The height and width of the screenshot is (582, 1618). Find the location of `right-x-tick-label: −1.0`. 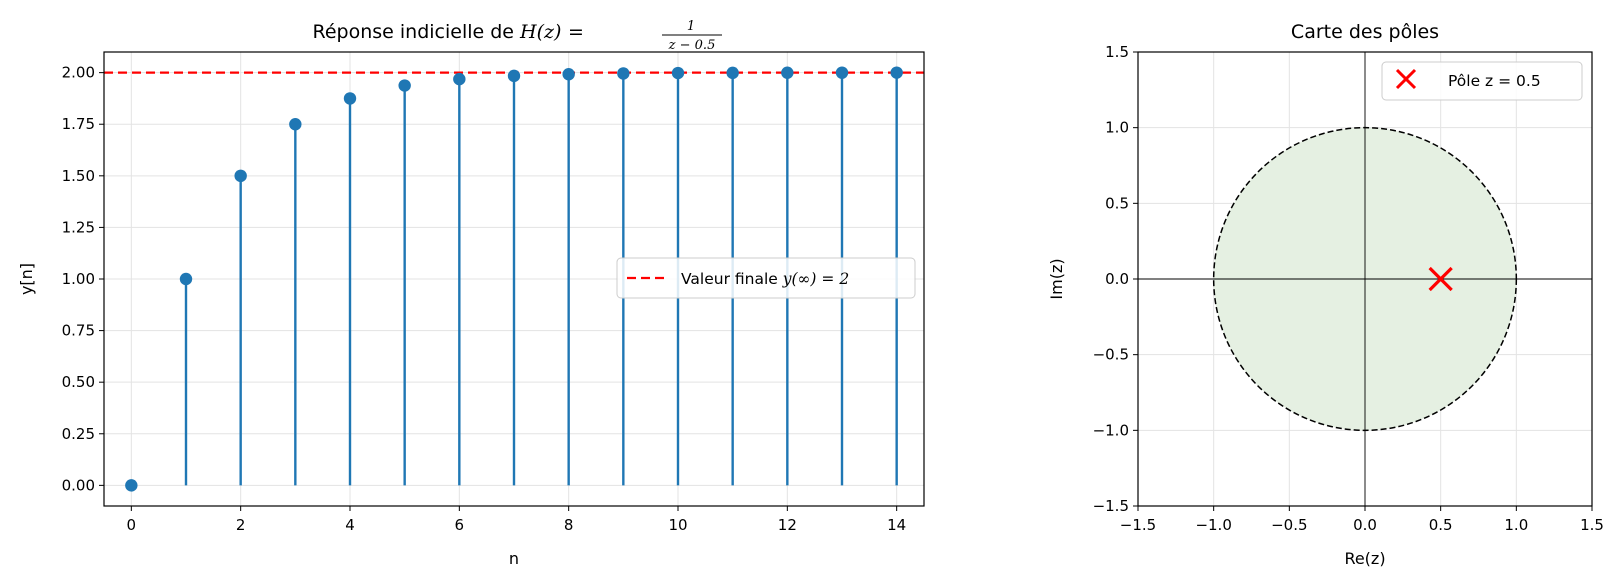

right-x-tick-label: −1.0 is located at coordinates (1213, 525).